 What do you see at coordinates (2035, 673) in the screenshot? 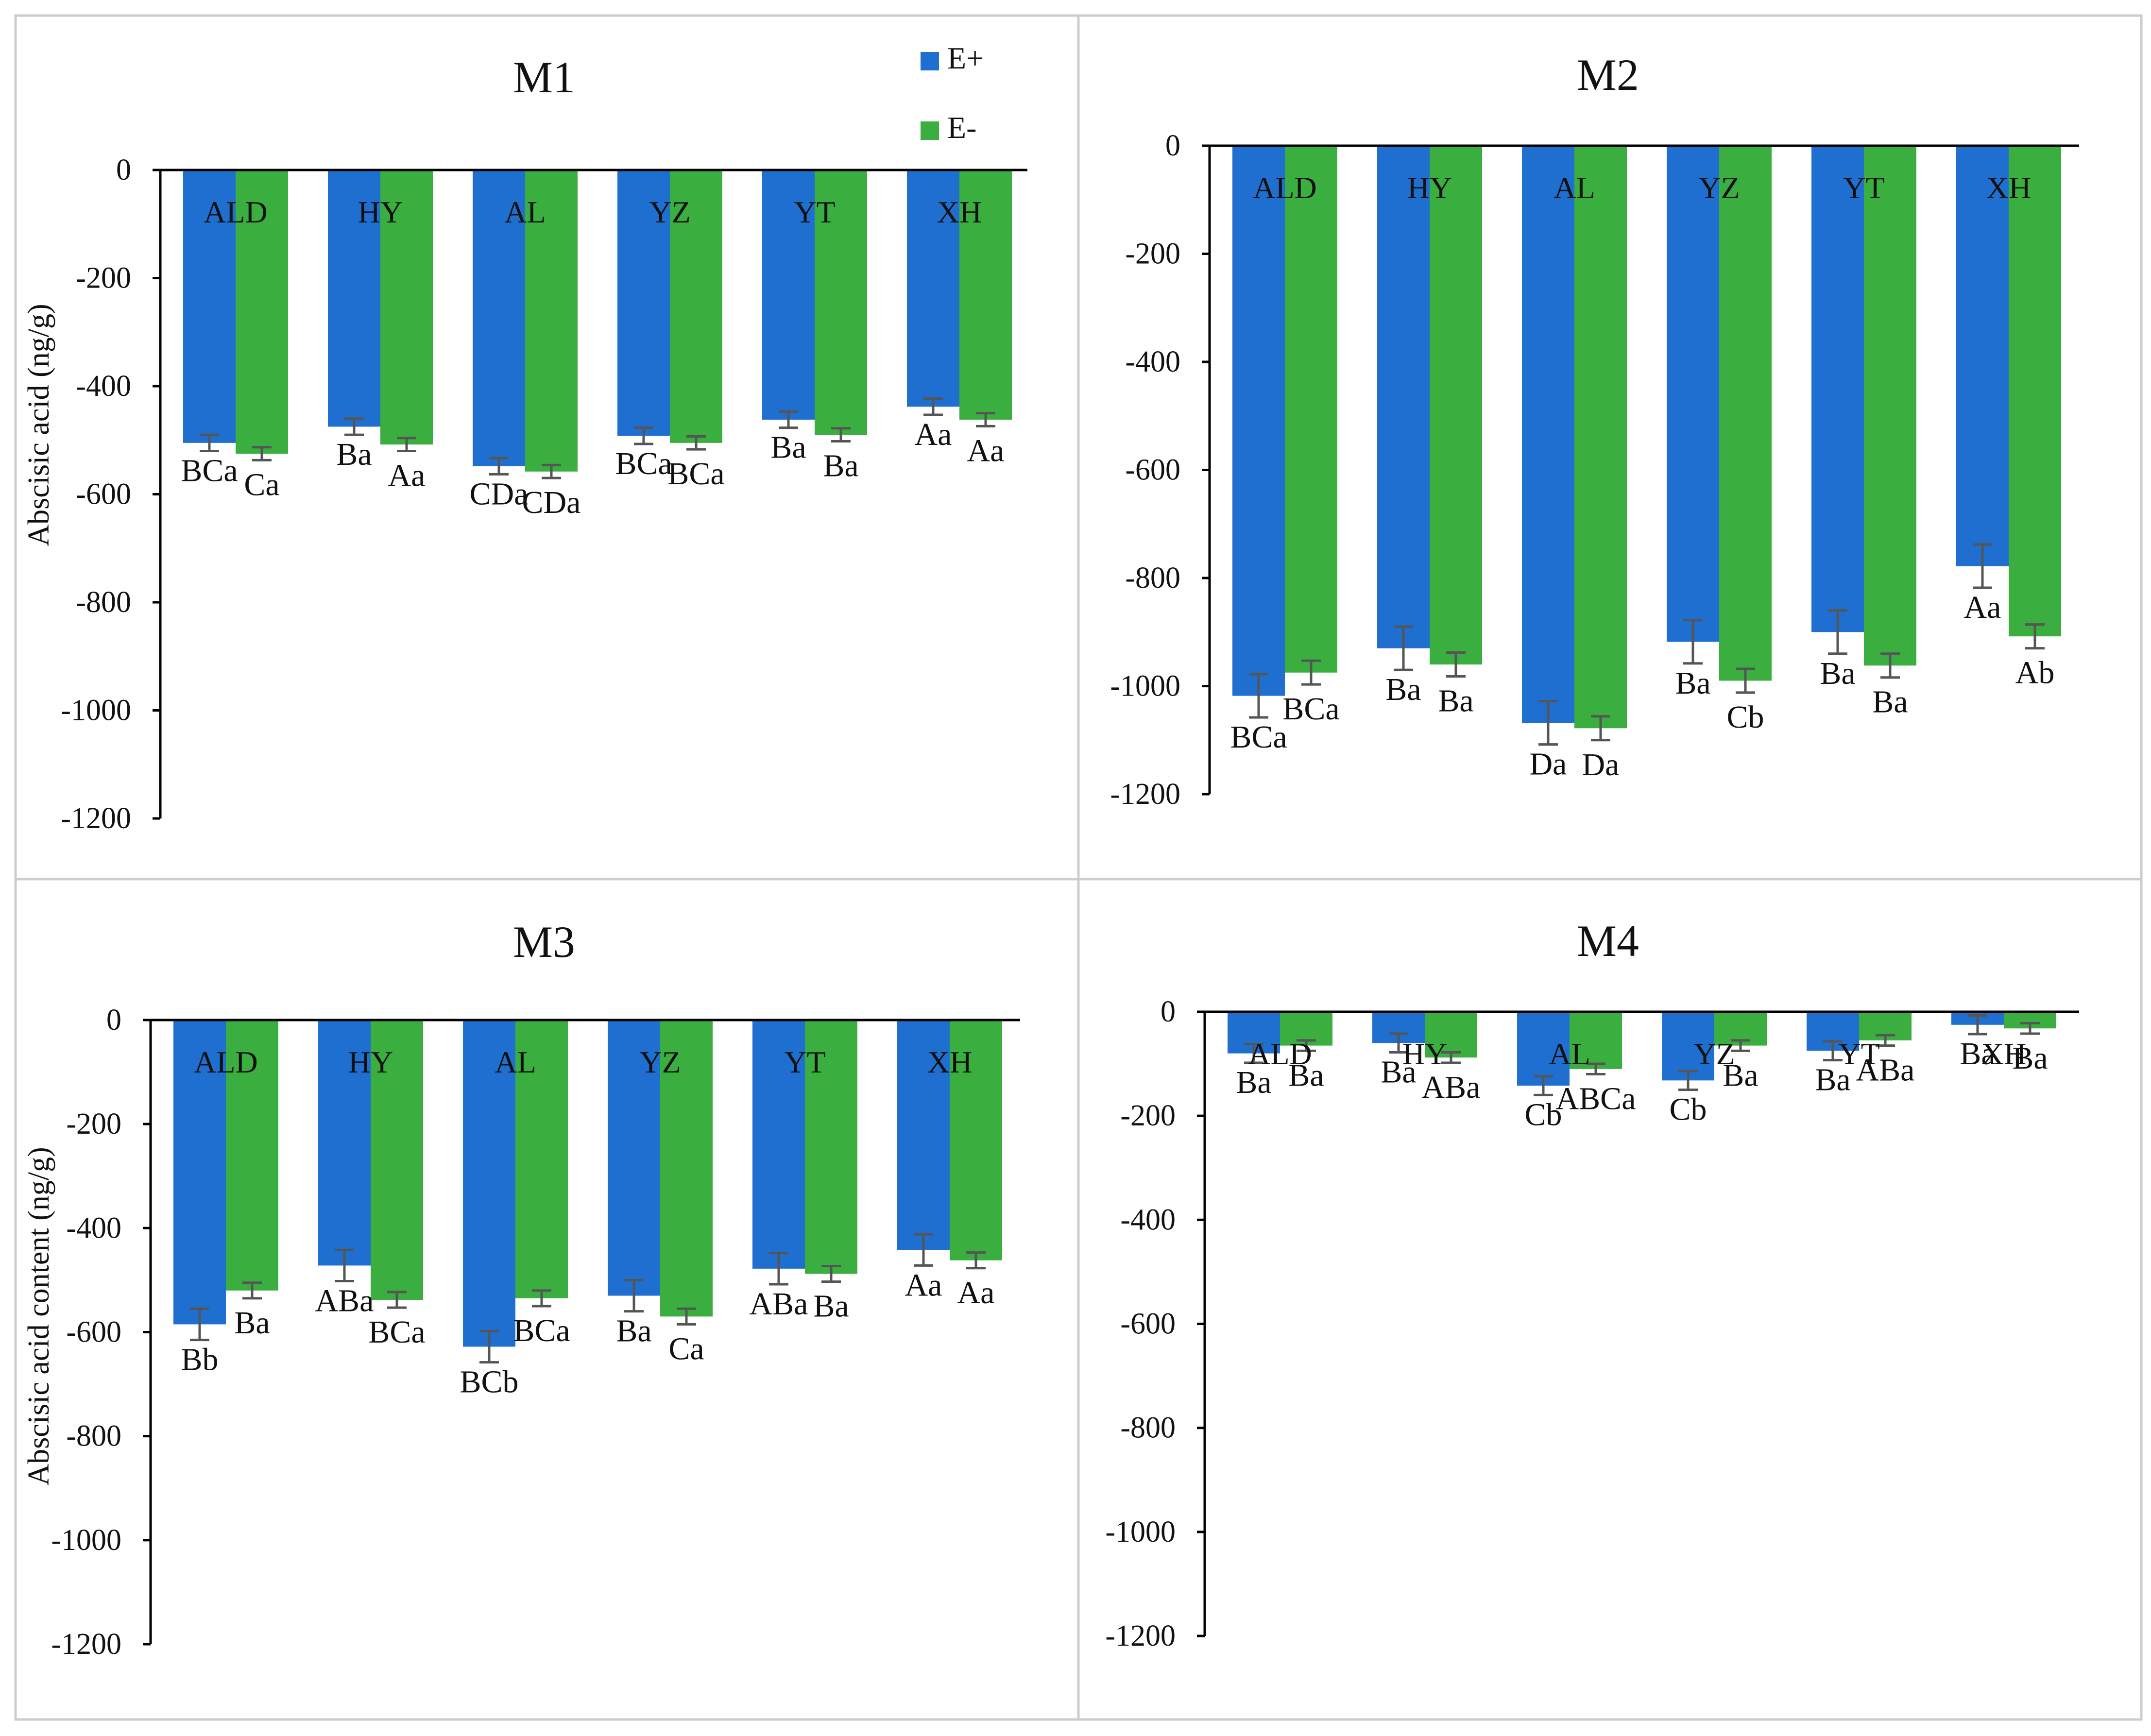
I see `significance-label: Ab` at bounding box center [2035, 673].